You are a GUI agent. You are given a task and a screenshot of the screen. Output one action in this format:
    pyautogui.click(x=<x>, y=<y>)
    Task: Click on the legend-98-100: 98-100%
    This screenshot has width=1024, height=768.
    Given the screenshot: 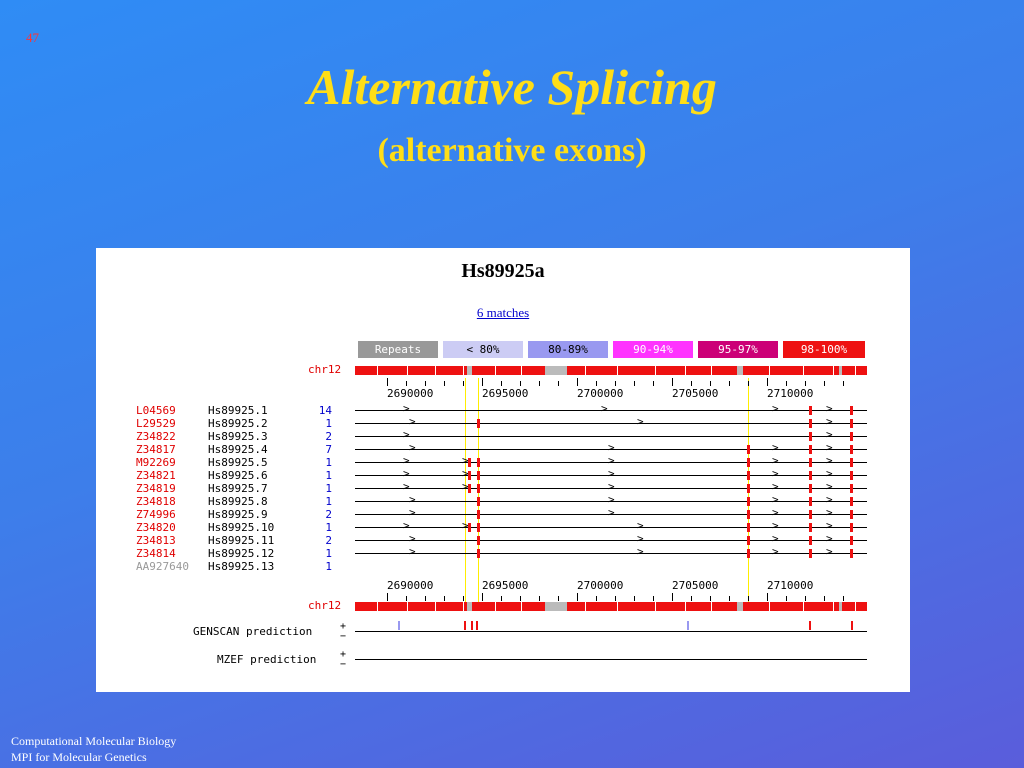 What is the action you would take?
    pyautogui.click(x=824, y=349)
    